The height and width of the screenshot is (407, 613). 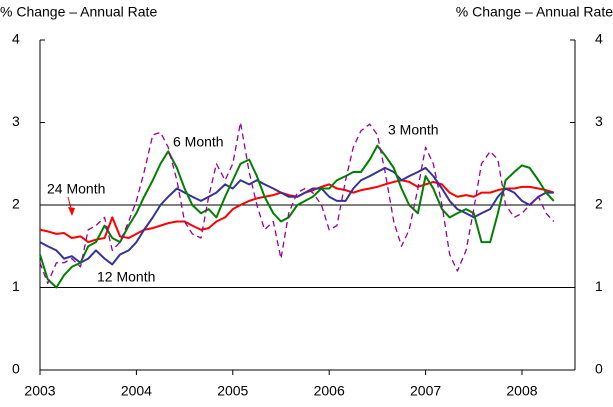 I want to click on x-tick-label: 2006, so click(x=329, y=391).